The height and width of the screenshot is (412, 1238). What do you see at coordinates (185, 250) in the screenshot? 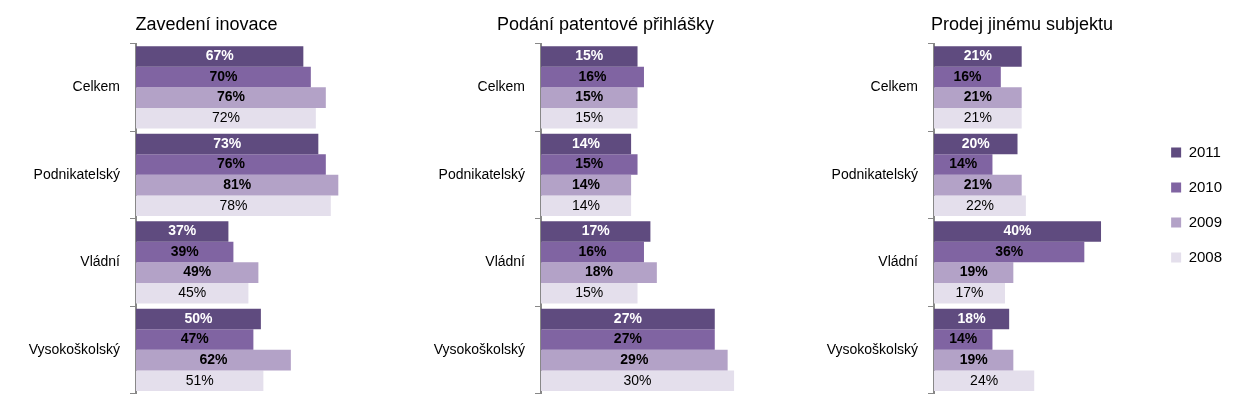
I see `data-label: 39%` at bounding box center [185, 250].